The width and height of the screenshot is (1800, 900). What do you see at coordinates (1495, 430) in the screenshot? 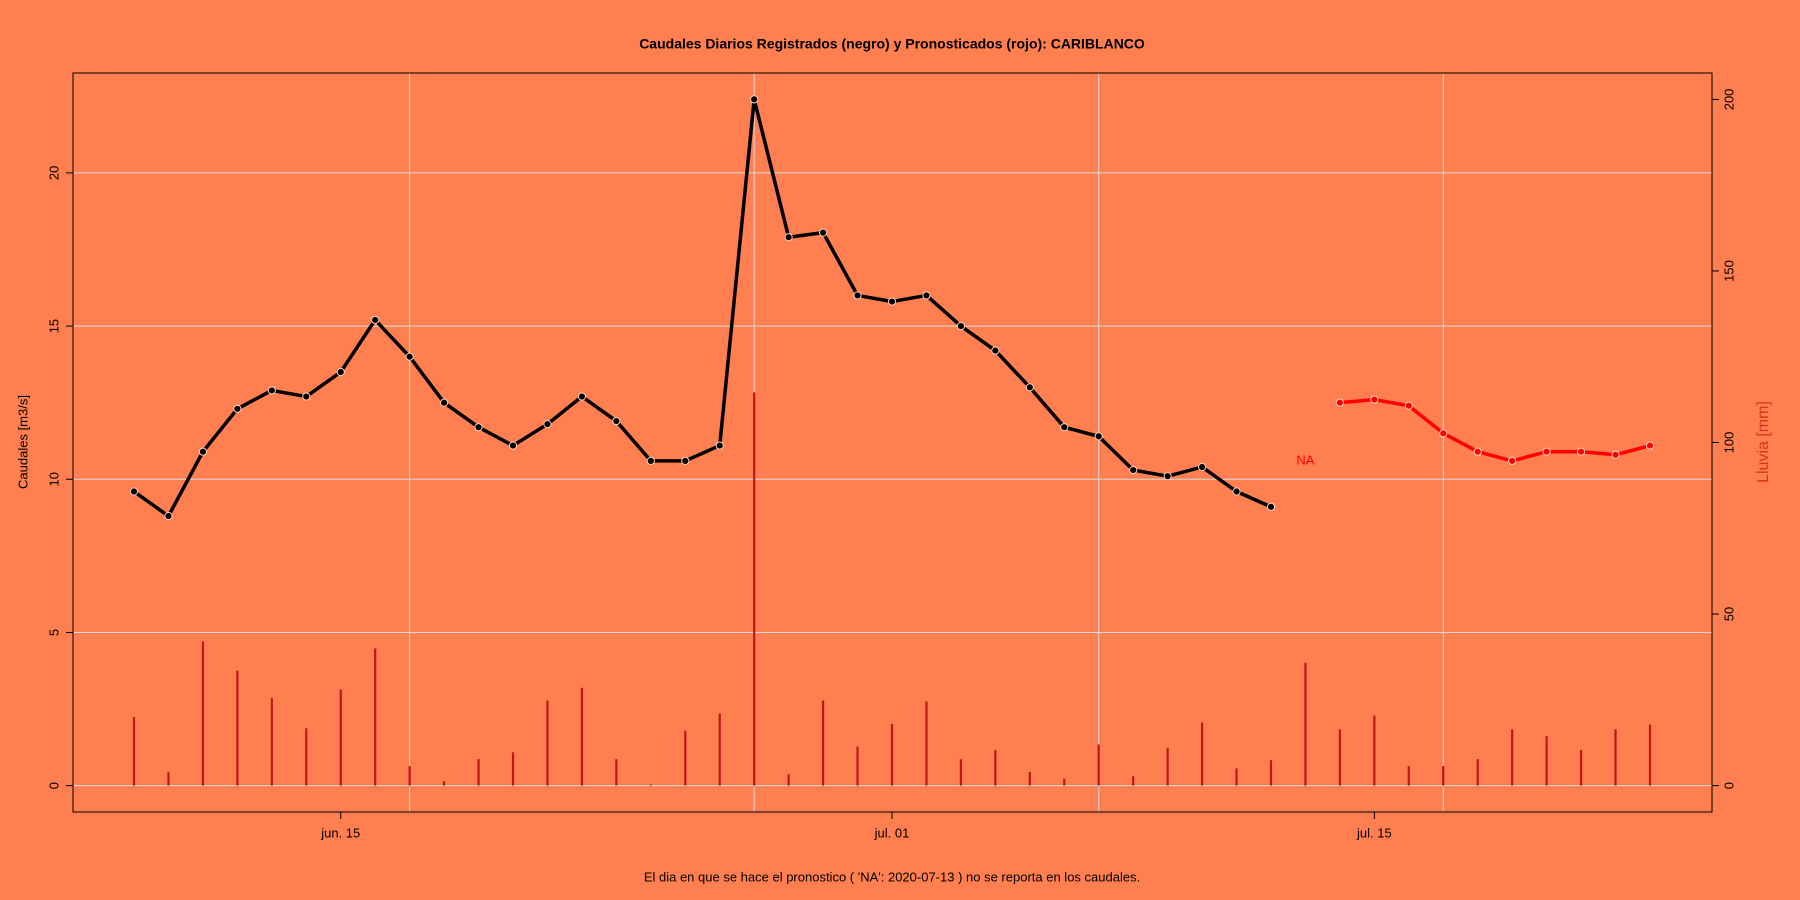
I see `flow-line` at bounding box center [1495, 430].